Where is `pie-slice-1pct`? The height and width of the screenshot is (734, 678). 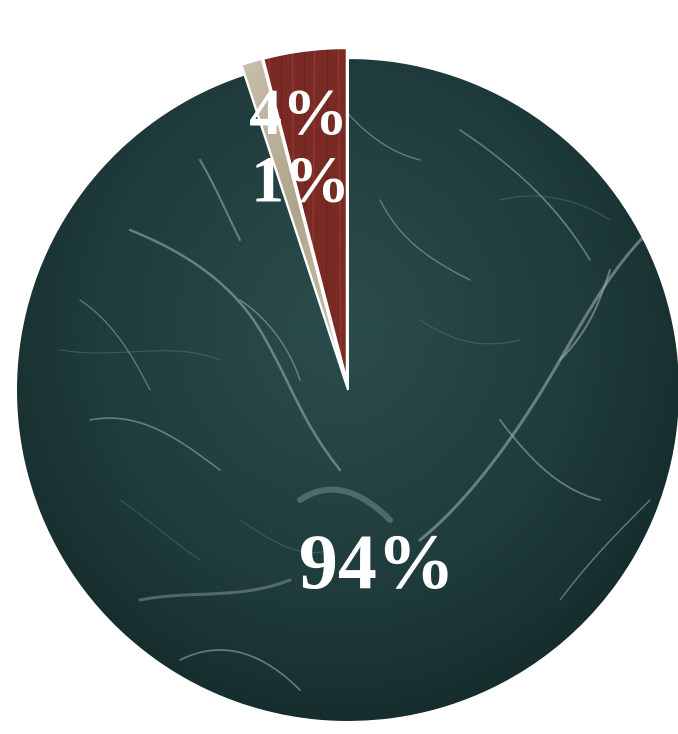
pie-slice-1pct is located at coordinates (293, 219).